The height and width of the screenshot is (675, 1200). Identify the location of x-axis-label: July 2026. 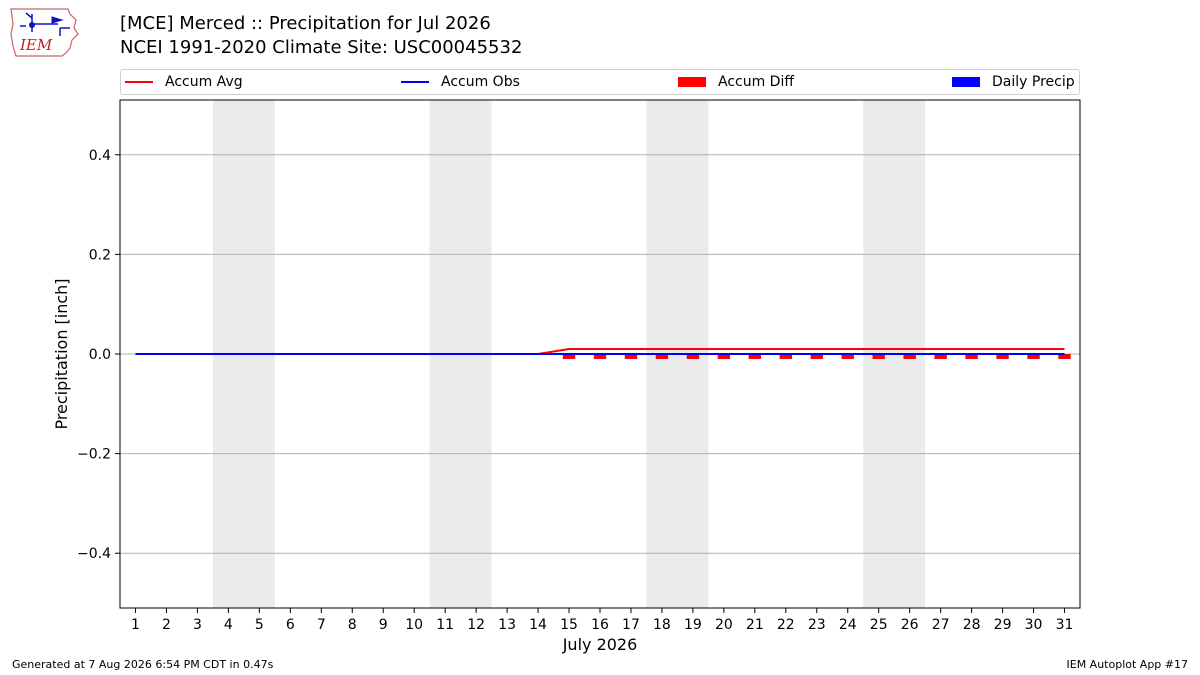
(600, 644).